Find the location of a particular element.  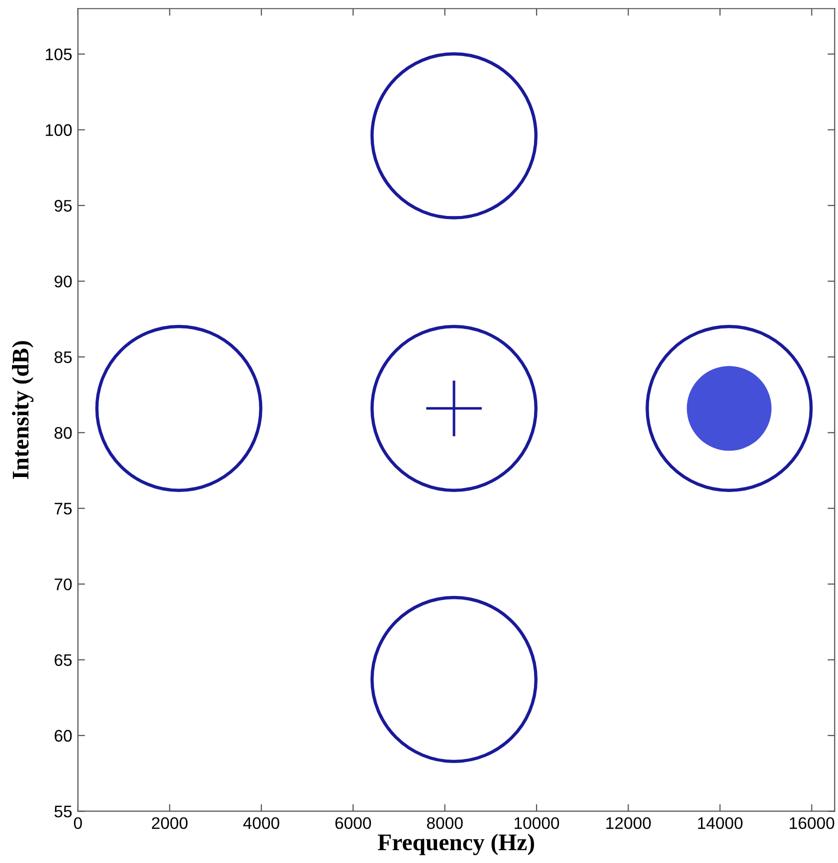

y-tick-label: 105 is located at coordinates (59, 54).